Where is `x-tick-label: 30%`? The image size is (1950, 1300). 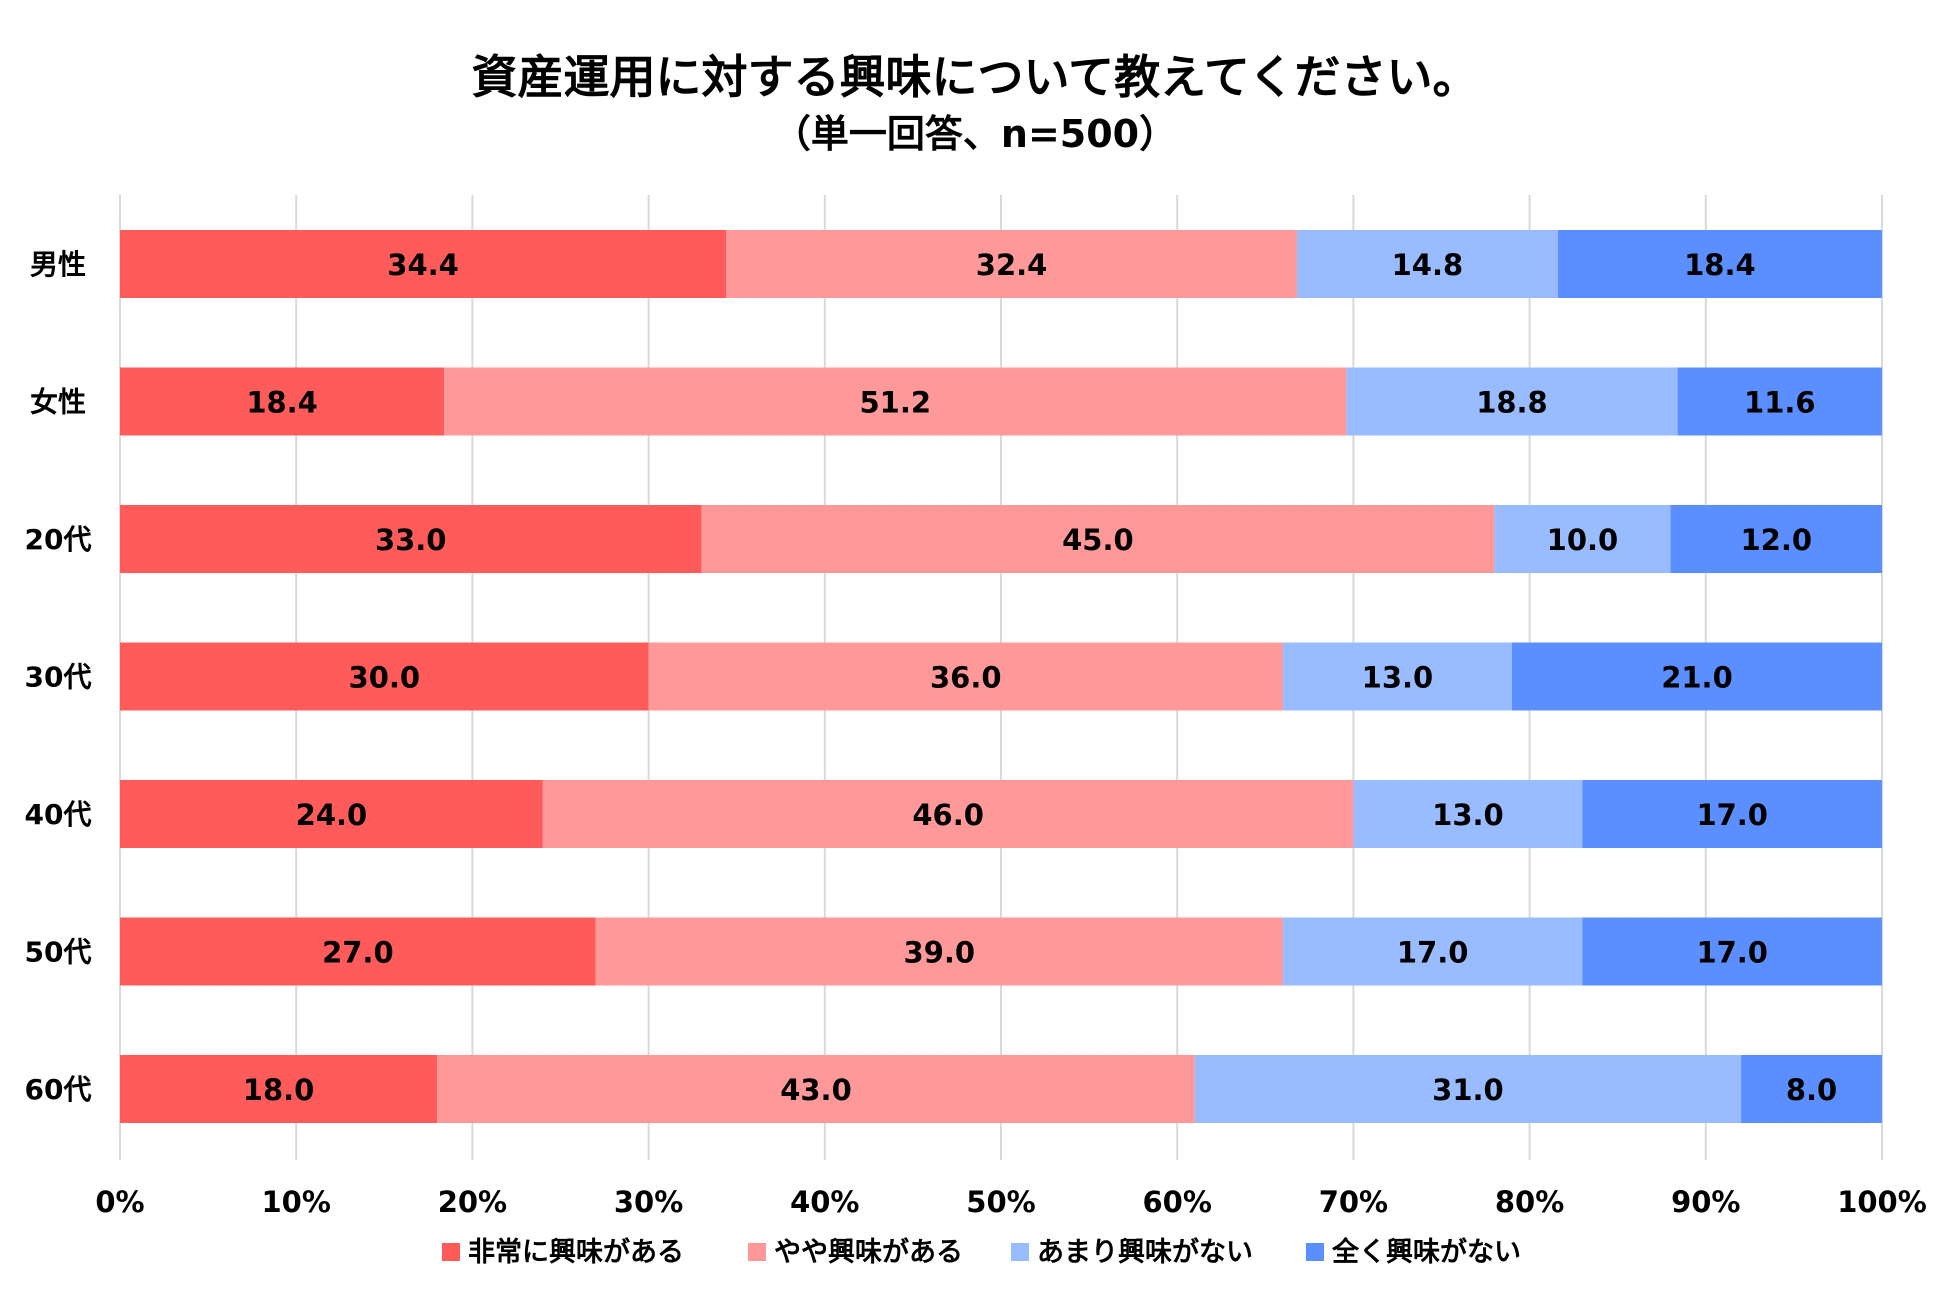 x-tick-label: 30% is located at coordinates (648, 1202).